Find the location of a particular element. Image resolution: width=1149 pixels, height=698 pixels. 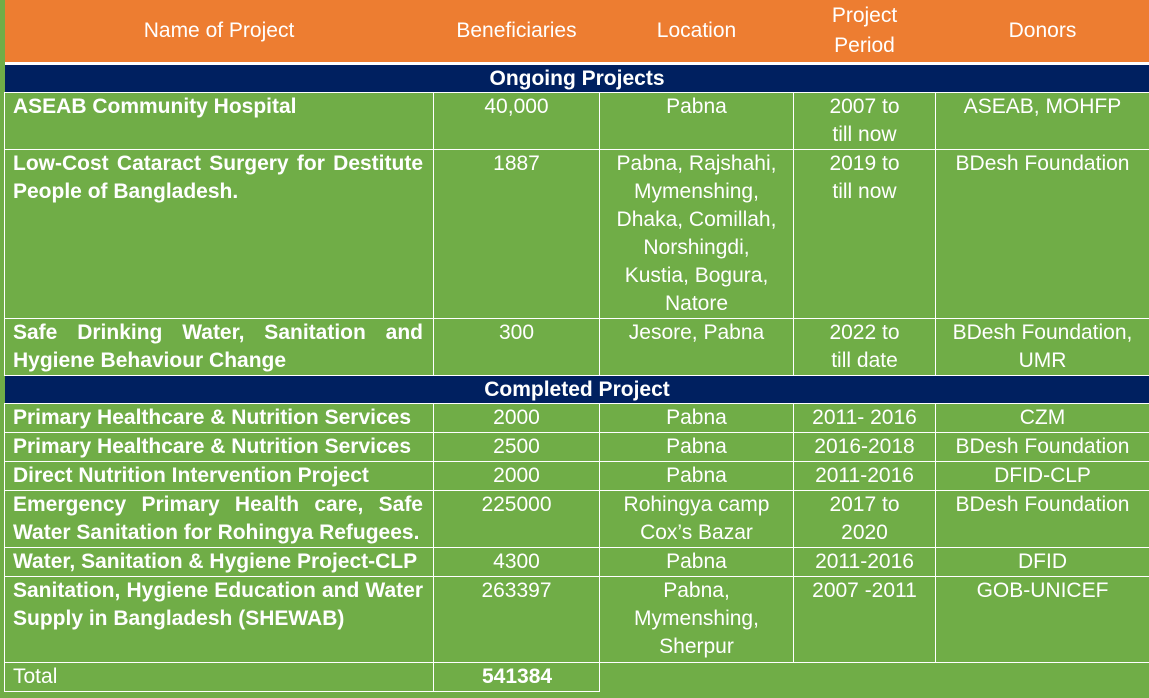

cell-donors: DFID is located at coordinates (1042, 562).